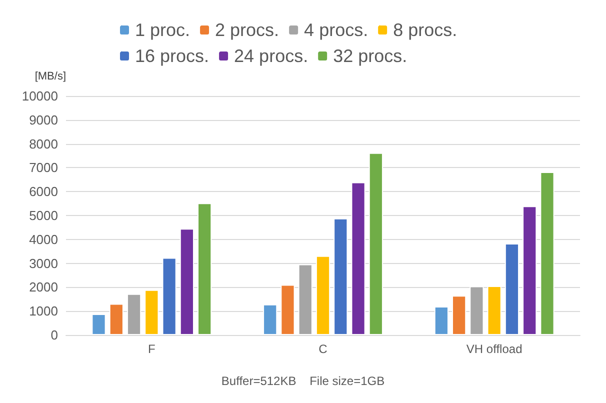 This screenshot has height=403, width=606. Describe the element at coordinates (247, 30) in the screenshot. I see `legend-label: 2 procs.` at that location.